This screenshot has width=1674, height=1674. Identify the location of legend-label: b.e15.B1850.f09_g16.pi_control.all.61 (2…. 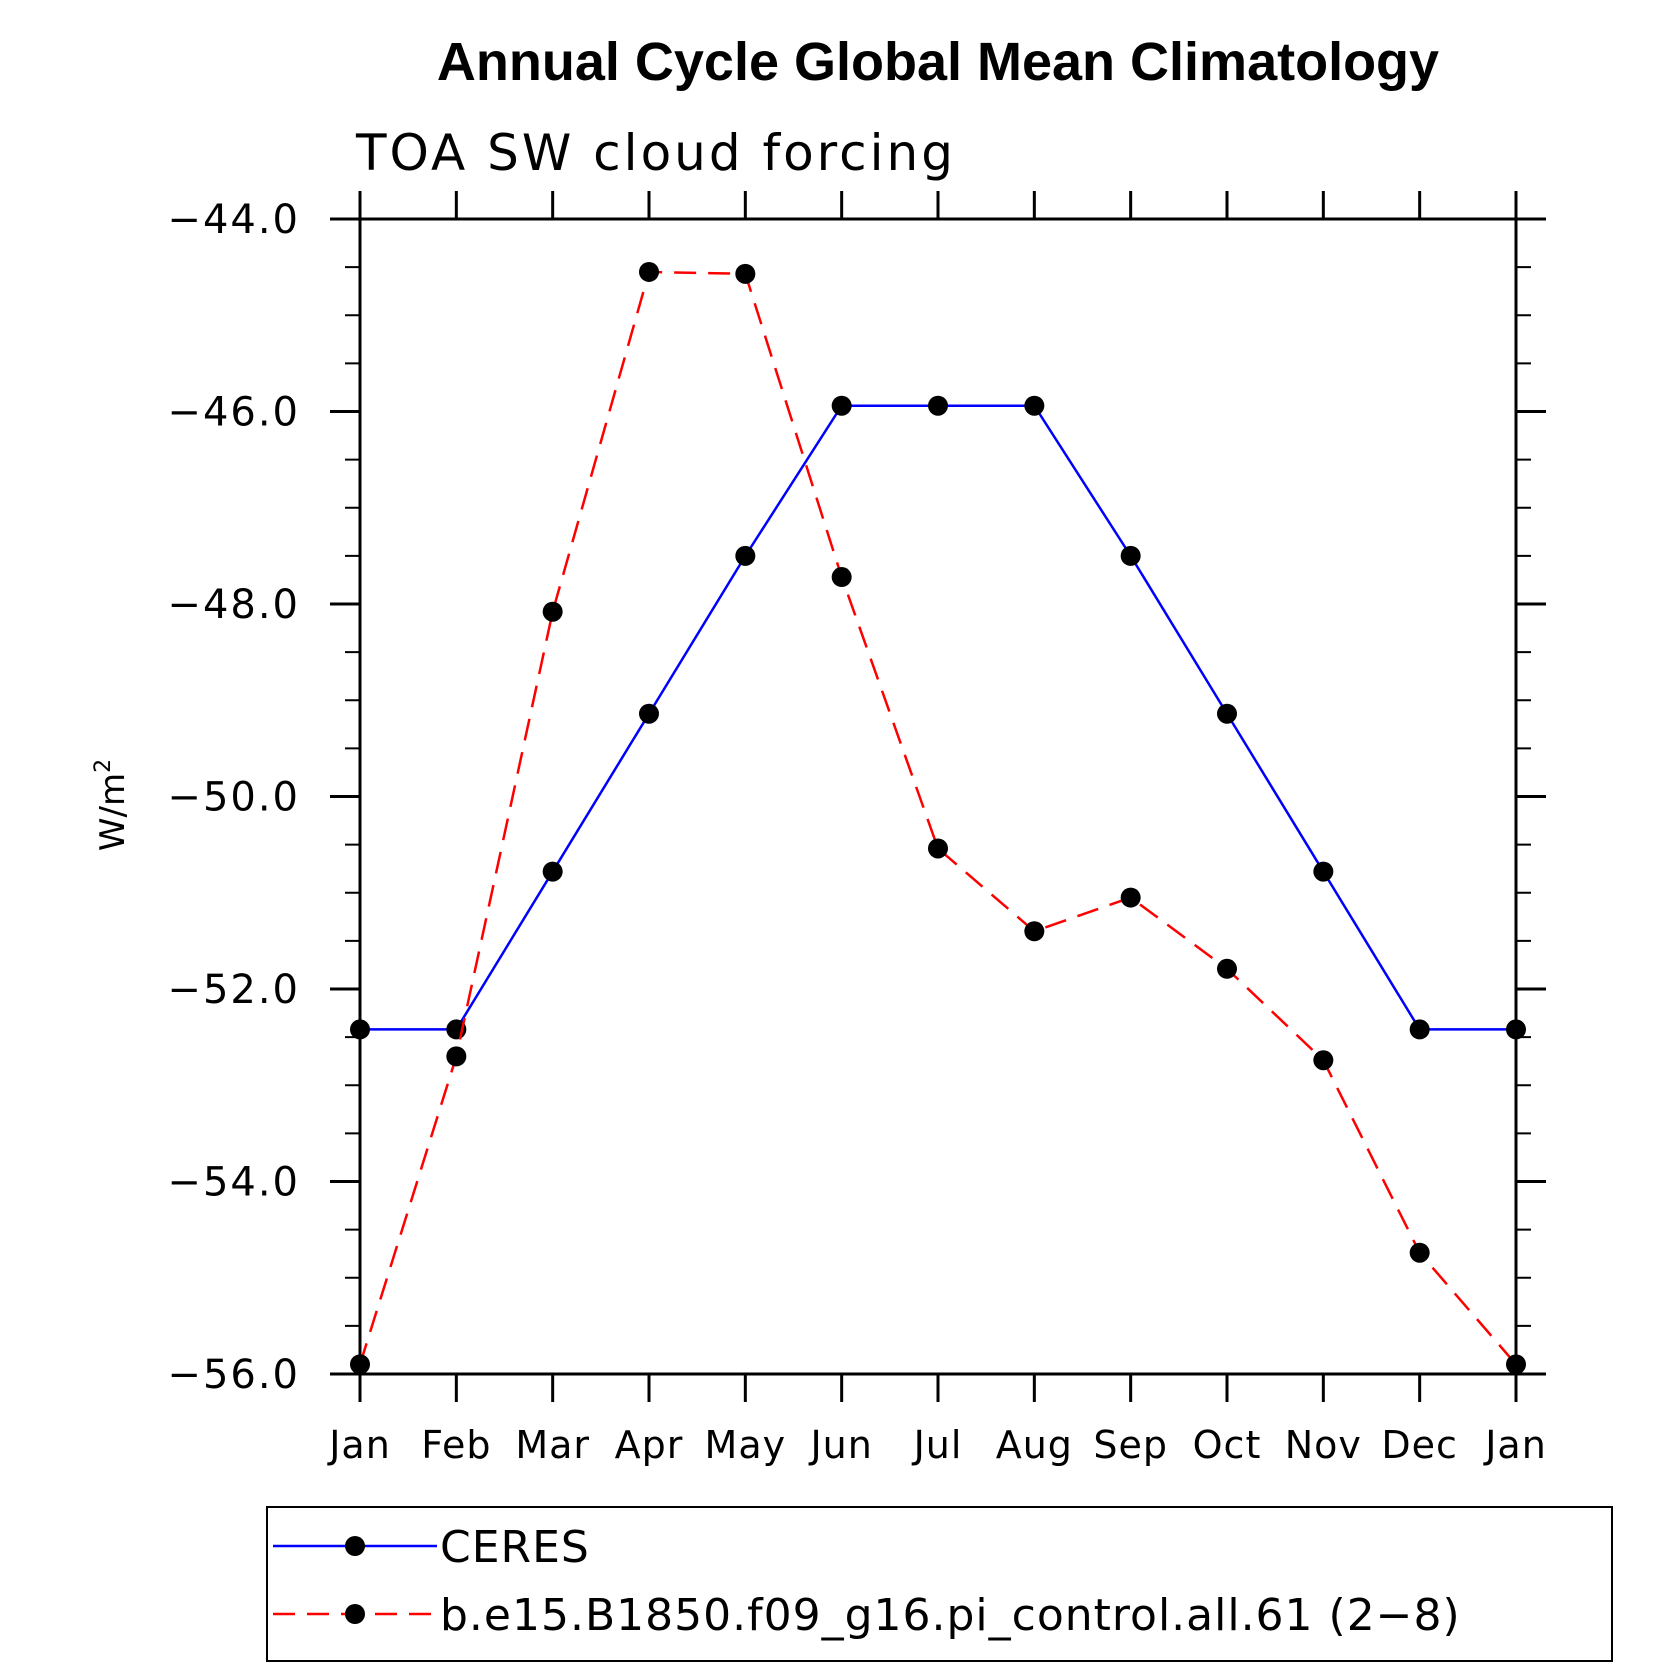
(950, 1615).